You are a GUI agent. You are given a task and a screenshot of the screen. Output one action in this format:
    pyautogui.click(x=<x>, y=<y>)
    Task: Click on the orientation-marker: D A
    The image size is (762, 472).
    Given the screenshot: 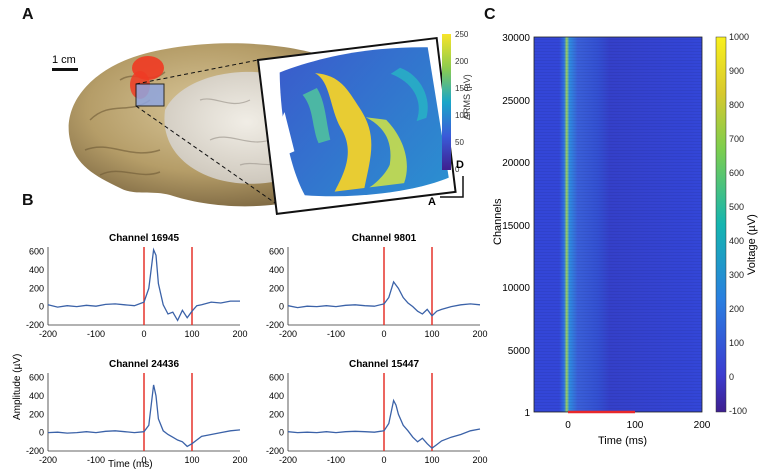 What is the action you would take?
    pyautogui.click(x=446, y=183)
    